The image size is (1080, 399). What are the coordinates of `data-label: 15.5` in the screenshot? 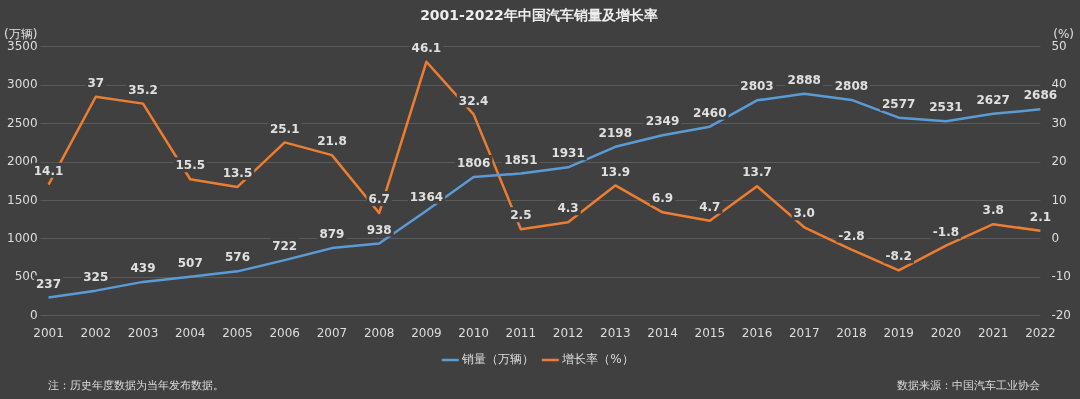 It's located at (190, 165).